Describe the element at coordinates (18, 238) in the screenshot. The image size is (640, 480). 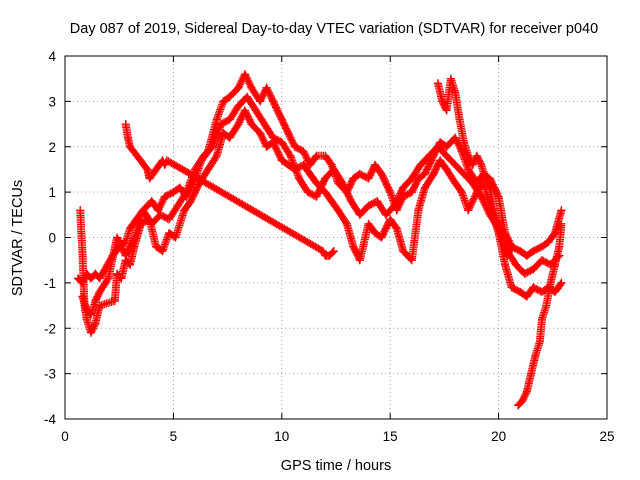
I see `y-axis-label: SDTVAR / TECUs` at that location.